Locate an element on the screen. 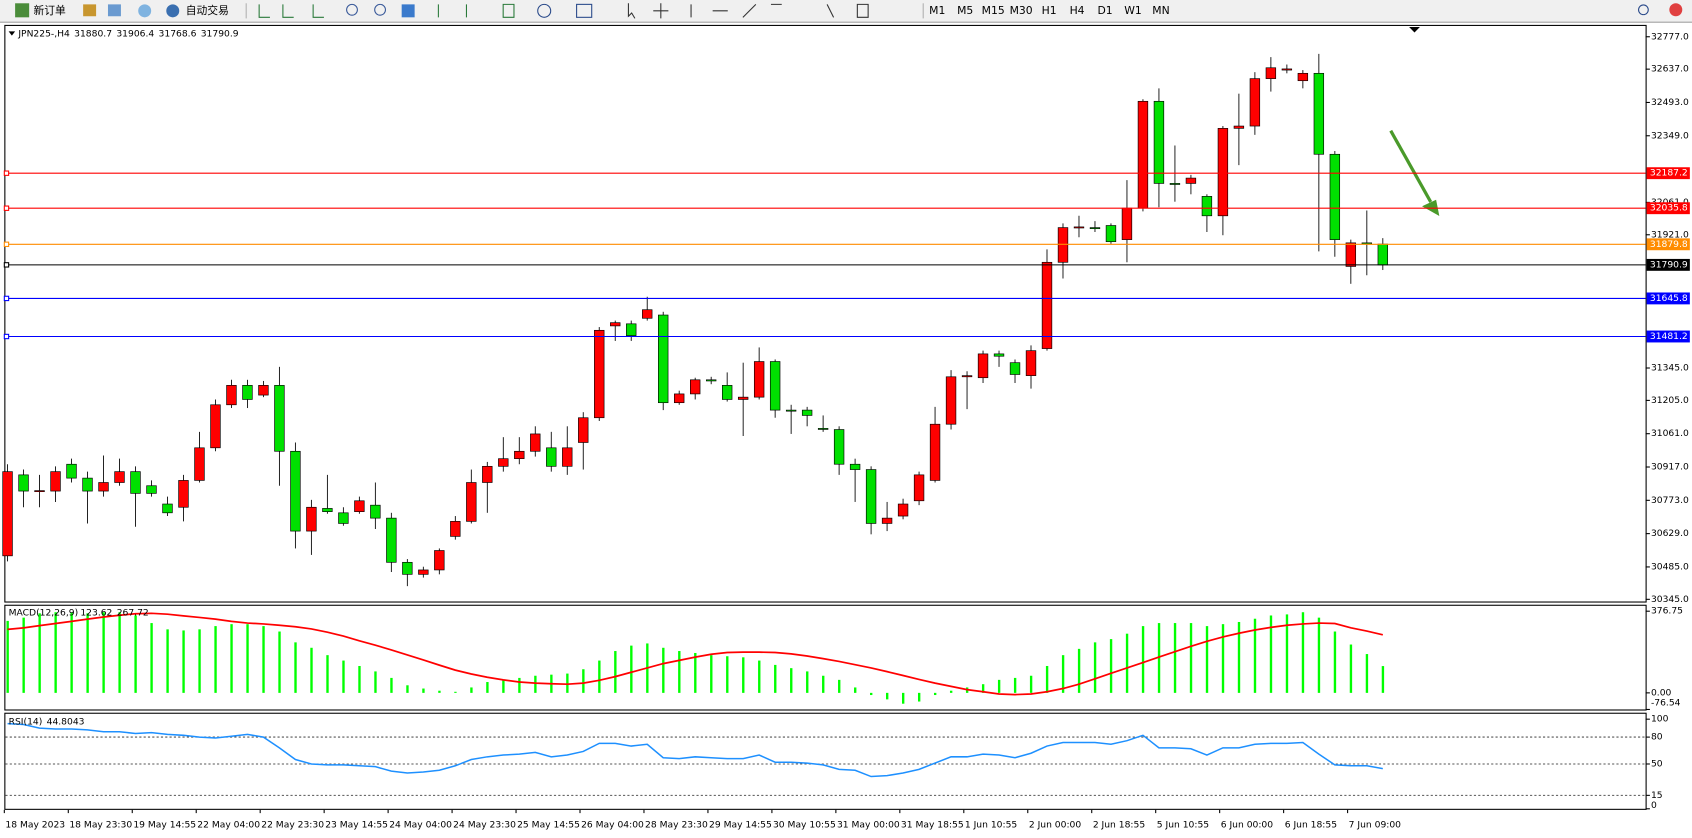 Image resolution: width=1692 pixels, height=838 pixels. level-handle is located at coordinates (6, 244).